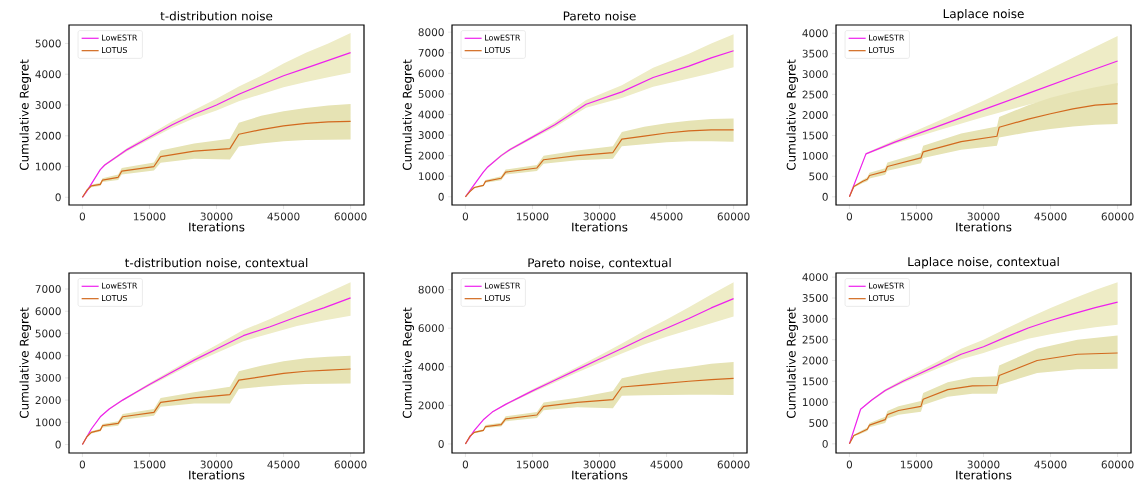 Image resolution: width=1141 pixels, height=488 pixels. Describe the element at coordinates (983, 14) in the screenshot. I see `chart-title: Laplace noise` at that location.